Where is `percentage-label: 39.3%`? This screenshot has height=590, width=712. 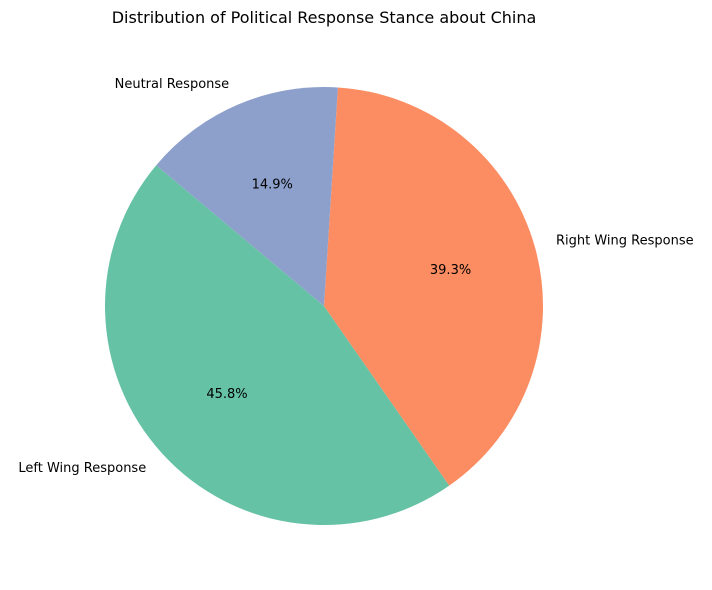
percentage-label: 39.3% is located at coordinates (450, 270).